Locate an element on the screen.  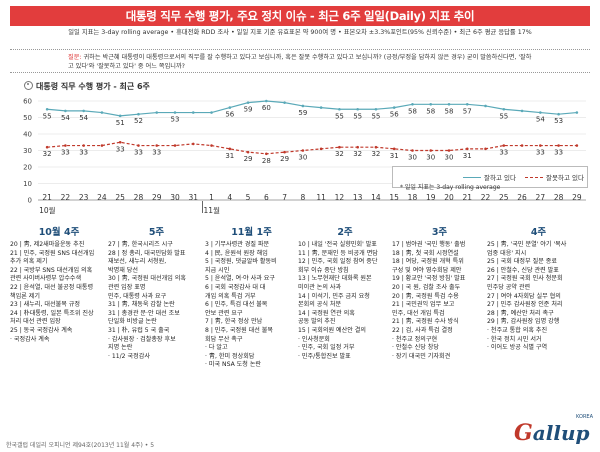
question-label: 질문: is located at coordinates (75, 57).